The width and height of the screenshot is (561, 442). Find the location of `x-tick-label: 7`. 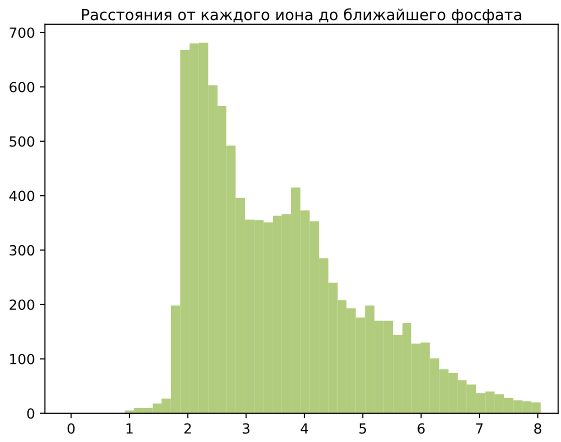

x-tick-label: 7 is located at coordinates (479, 428).